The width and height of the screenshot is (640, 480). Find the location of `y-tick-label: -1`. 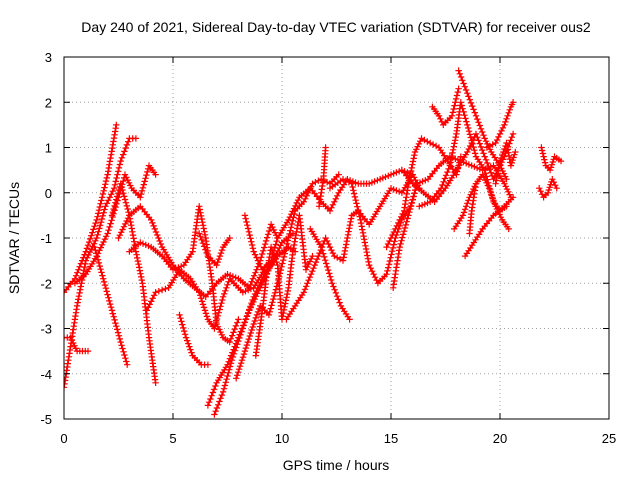

y-tick-label: -1 is located at coordinates (46, 238).